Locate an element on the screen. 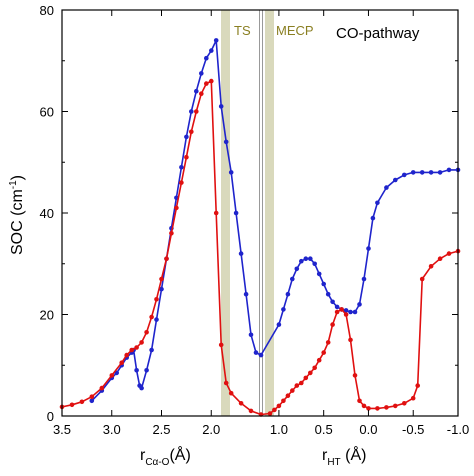 The width and height of the screenshot is (474, 476). y-tick-label: 40 is located at coordinates (47, 213).